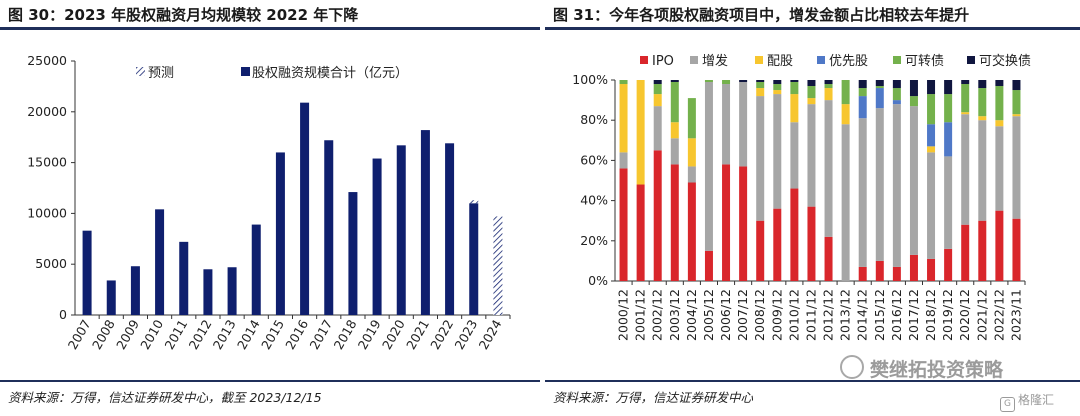  Describe the element at coordinates (47, 162) in the screenshot. I see `left-y-tick-label: 15000` at that location.